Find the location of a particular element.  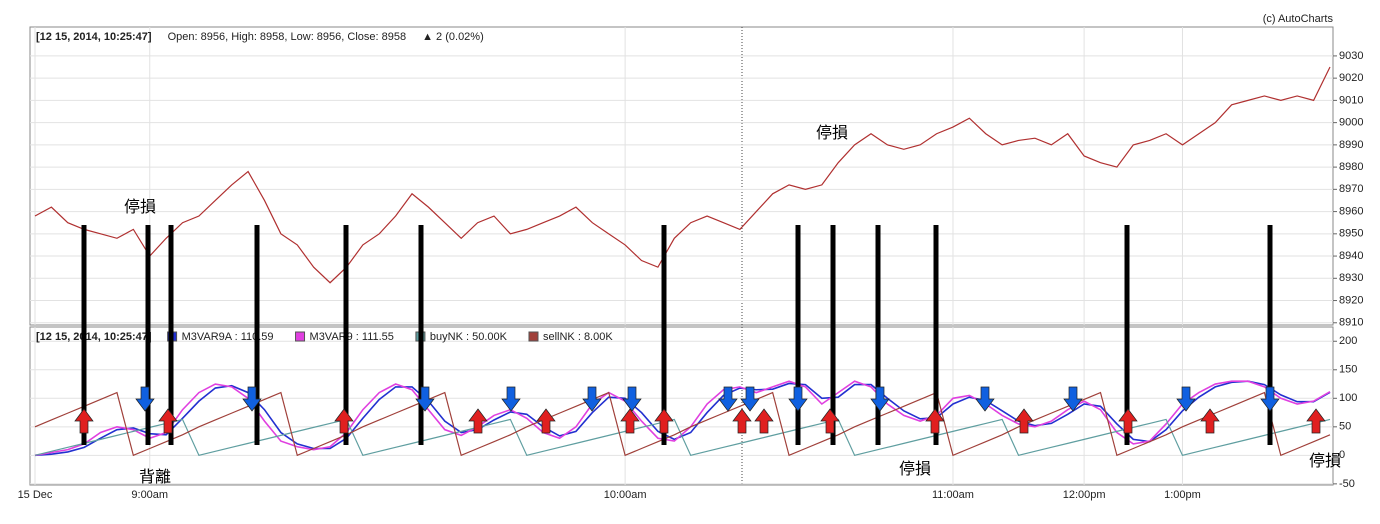

y-tick-label: 8950 is located at coordinates (1351, 234).